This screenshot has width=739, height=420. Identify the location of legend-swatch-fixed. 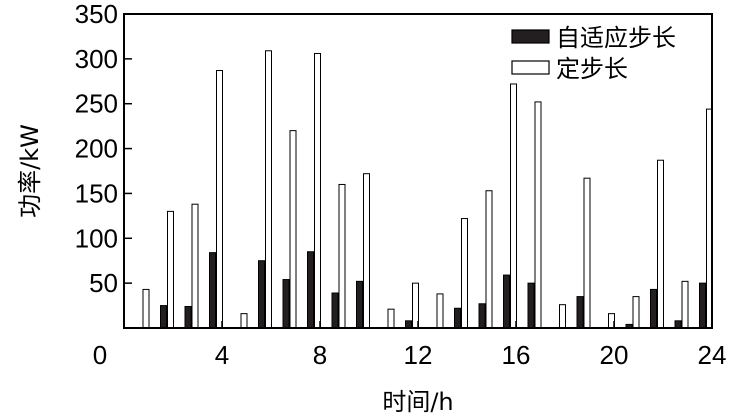
(530, 67).